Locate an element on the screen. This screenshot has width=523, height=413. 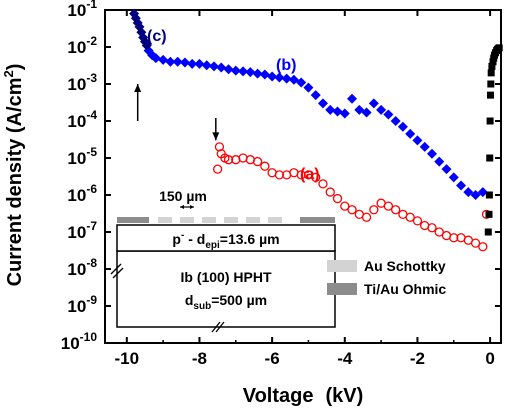
y-tick-label: 10⁻⁸ is located at coordinates (82, 267).